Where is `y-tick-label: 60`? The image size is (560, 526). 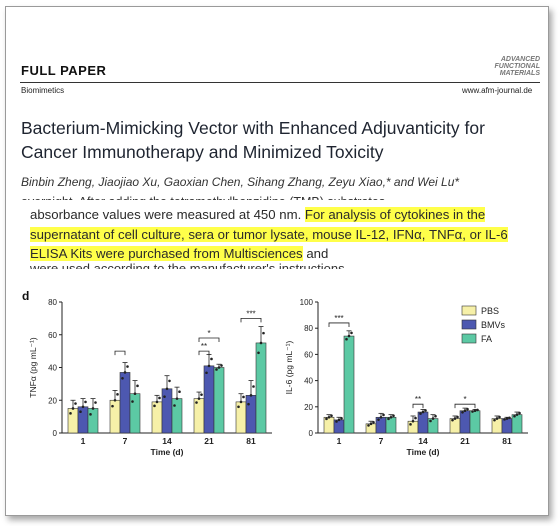
y-tick-label: 60 is located at coordinates (52, 335).